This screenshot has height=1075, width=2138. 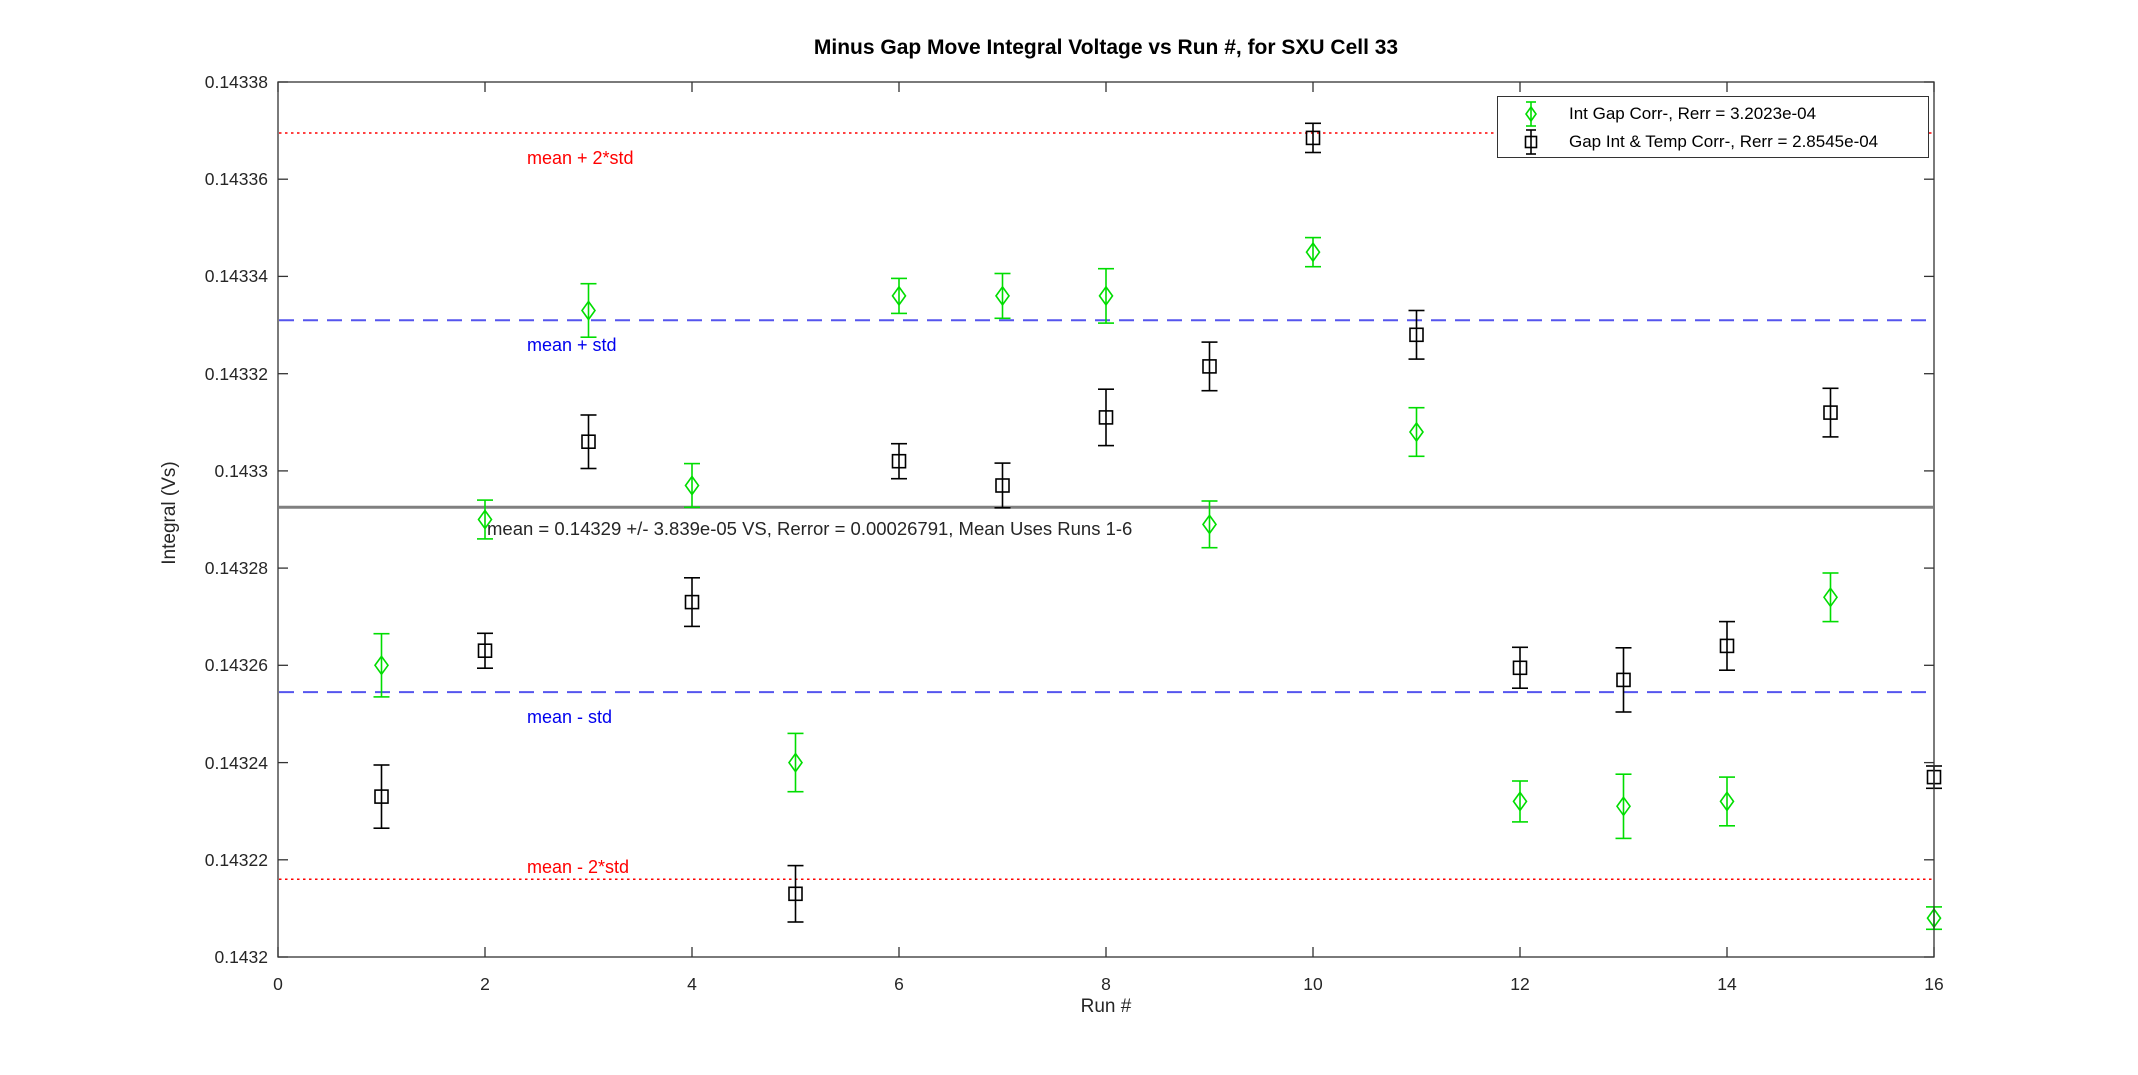 I want to click on y-tick-label: 0.14328, so click(x=236, y=568).